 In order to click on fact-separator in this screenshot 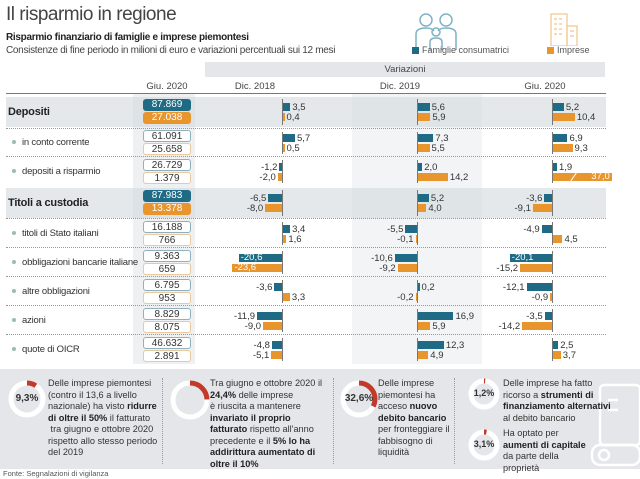, I will do `click(454, 421)`.